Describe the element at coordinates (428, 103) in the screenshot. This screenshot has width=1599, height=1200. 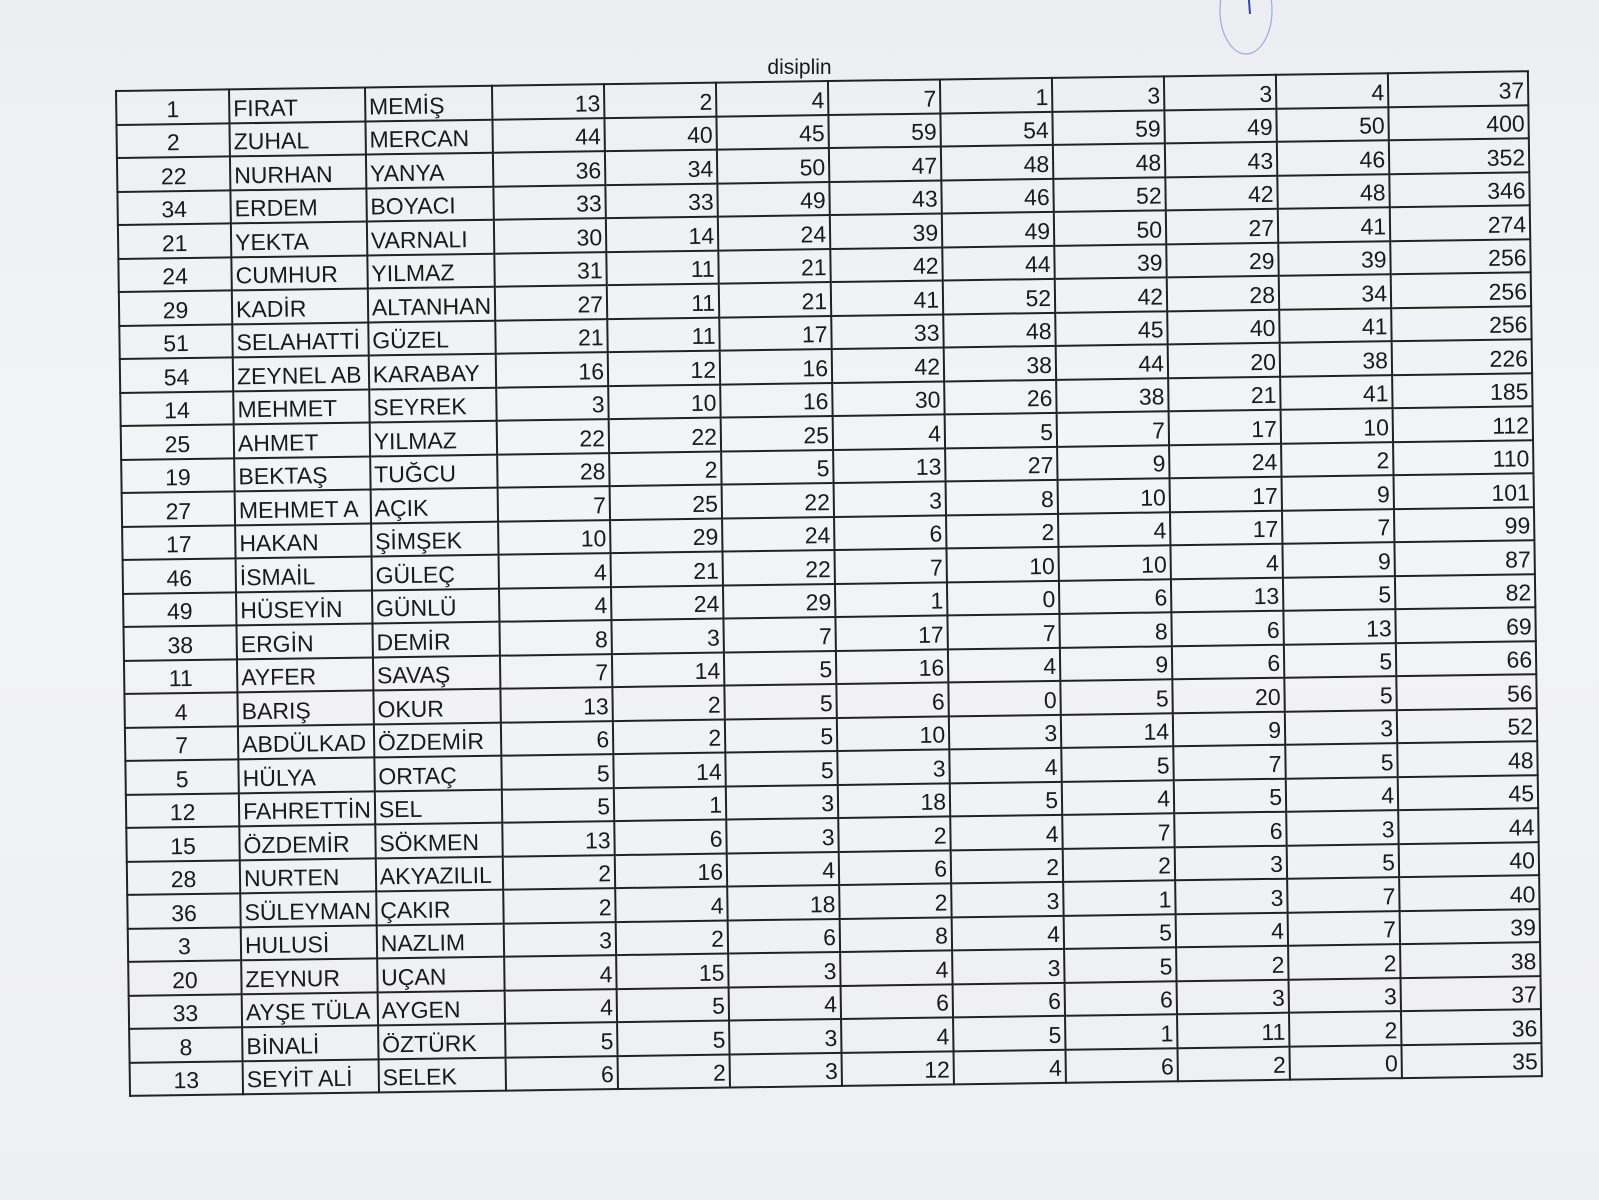
I see `last-name: MEMİŞ` at that location.